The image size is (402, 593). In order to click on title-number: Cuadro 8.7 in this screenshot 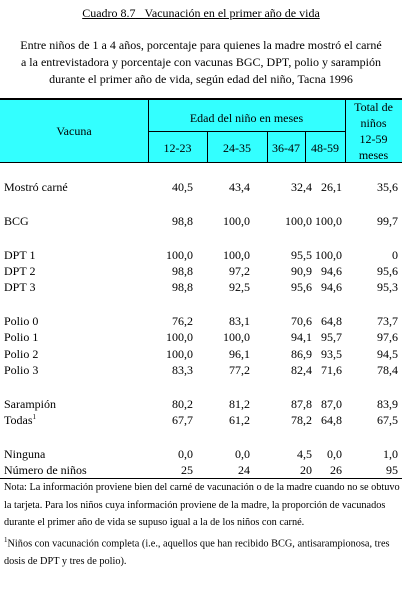, I will do `click(109, 13)`.